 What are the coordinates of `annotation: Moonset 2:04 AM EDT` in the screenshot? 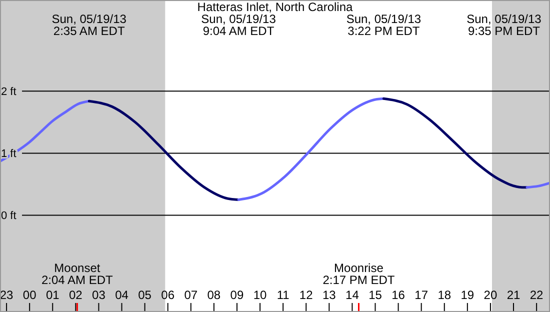 It's located at (78, 274).